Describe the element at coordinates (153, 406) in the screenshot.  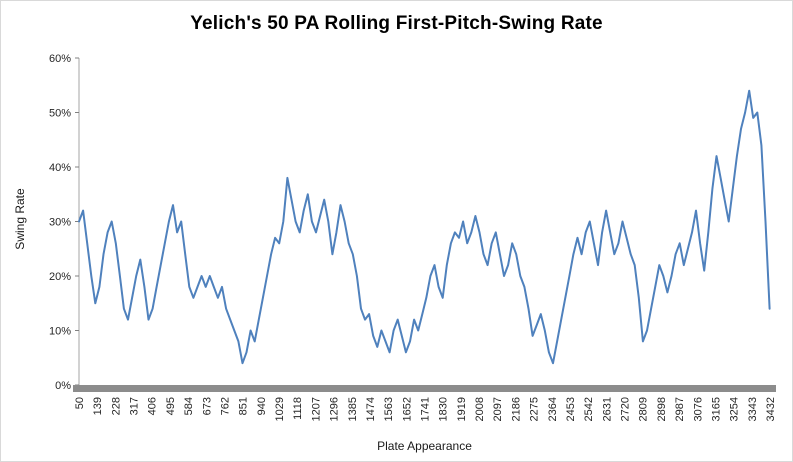
I see `x-tick-label: 406` at that location.